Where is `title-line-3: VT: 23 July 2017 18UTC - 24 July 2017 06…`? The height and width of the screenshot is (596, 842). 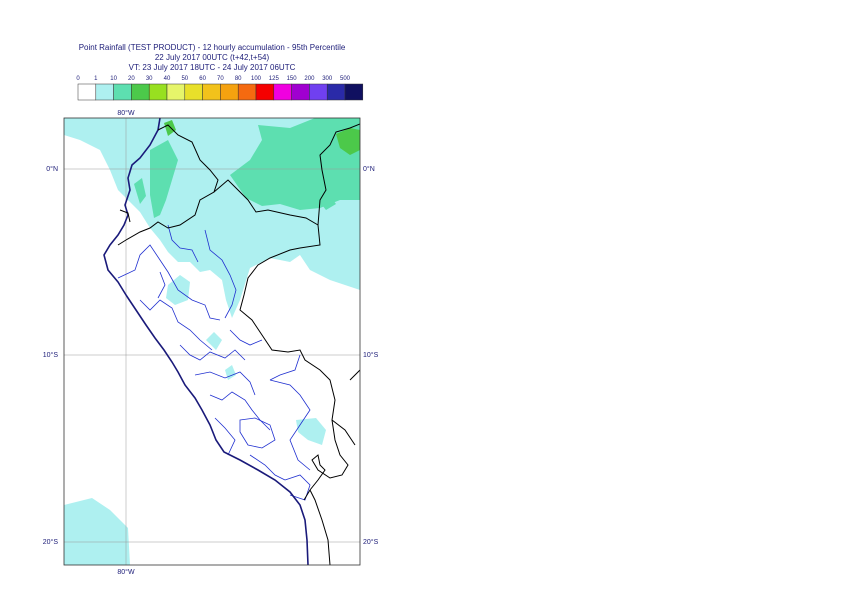 title-line-3: VT: 23 July 2017 18UTC - 24 July 2017 06… is located at coordinates (212, 67).